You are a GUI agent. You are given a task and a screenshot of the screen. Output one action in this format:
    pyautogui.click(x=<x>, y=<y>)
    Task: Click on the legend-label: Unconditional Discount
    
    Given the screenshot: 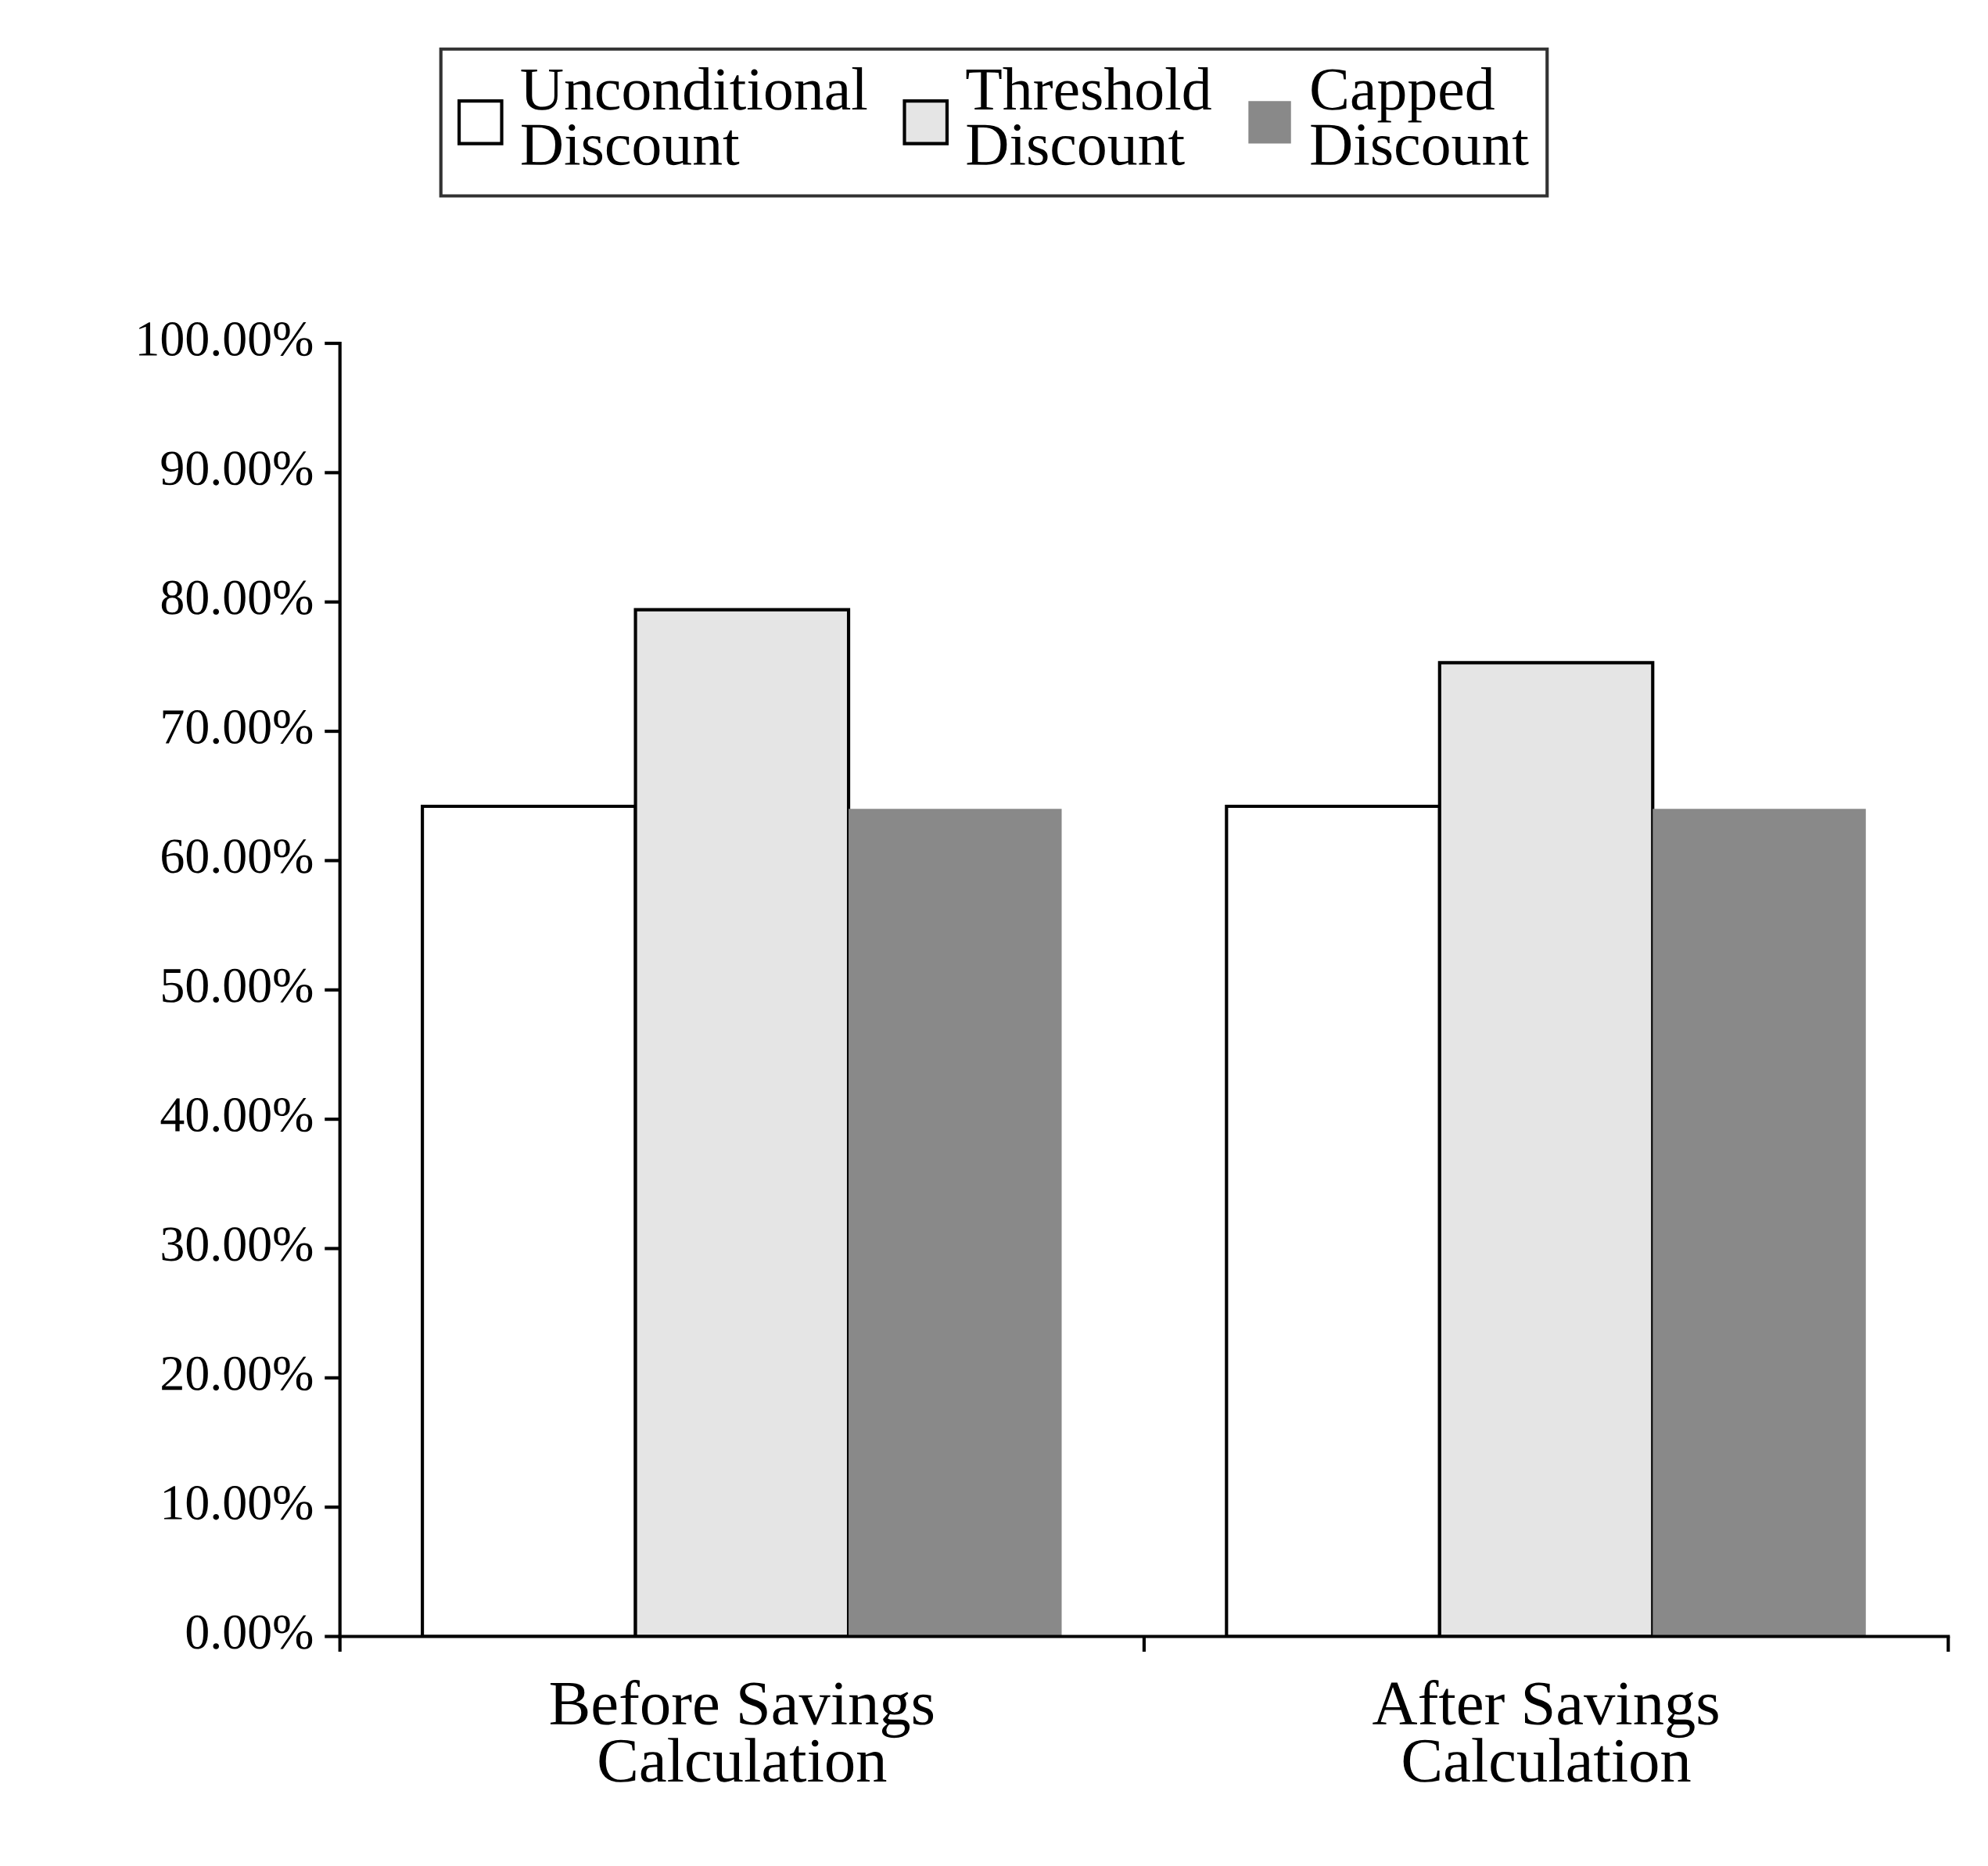 What is the action you would take?
    pyautogui.click(x=694, y=116)
    